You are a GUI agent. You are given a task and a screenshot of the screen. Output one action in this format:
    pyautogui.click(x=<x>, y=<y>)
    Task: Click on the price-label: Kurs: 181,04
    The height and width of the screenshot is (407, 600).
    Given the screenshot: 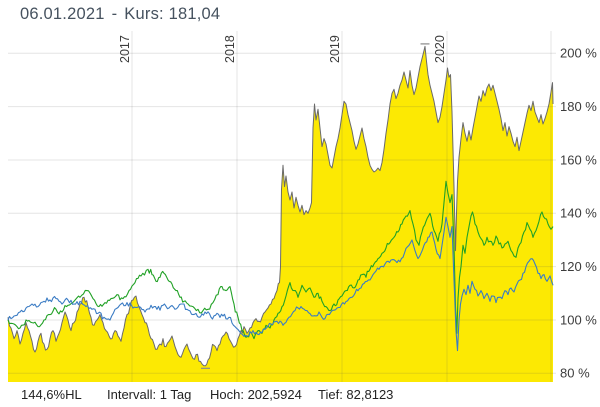 What is the action you would take?
    pyautogui.click(x=172, y=14)
    